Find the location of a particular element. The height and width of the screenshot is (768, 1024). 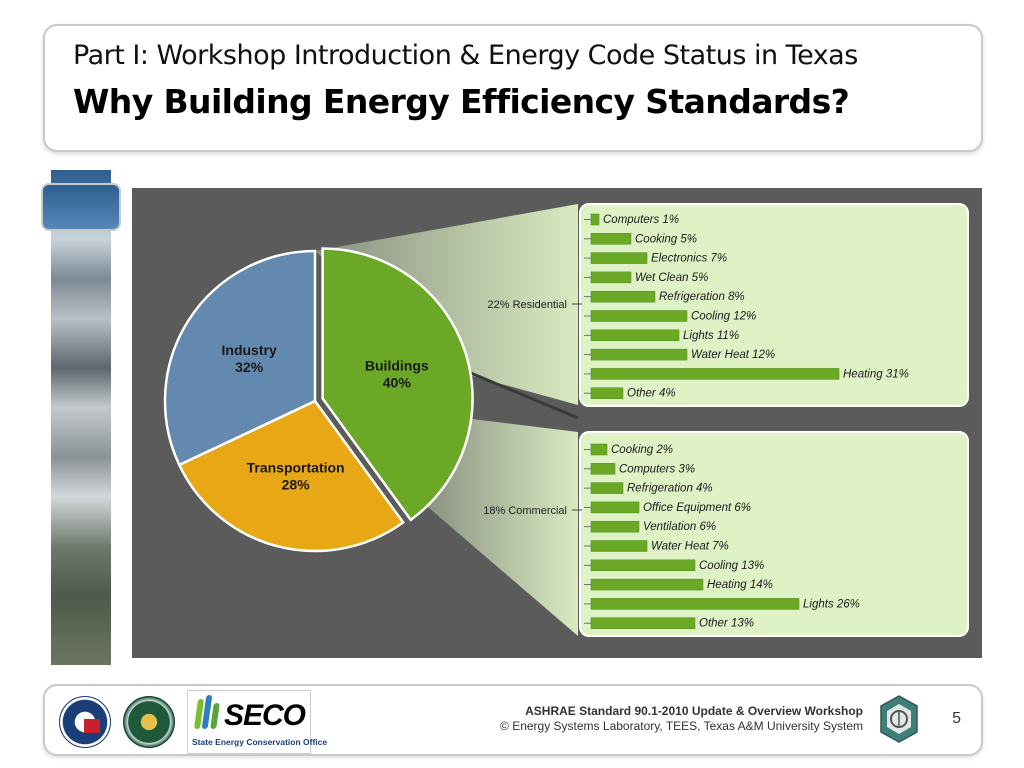

pie-value-industry: 32% is located at coordinates (249, 367).